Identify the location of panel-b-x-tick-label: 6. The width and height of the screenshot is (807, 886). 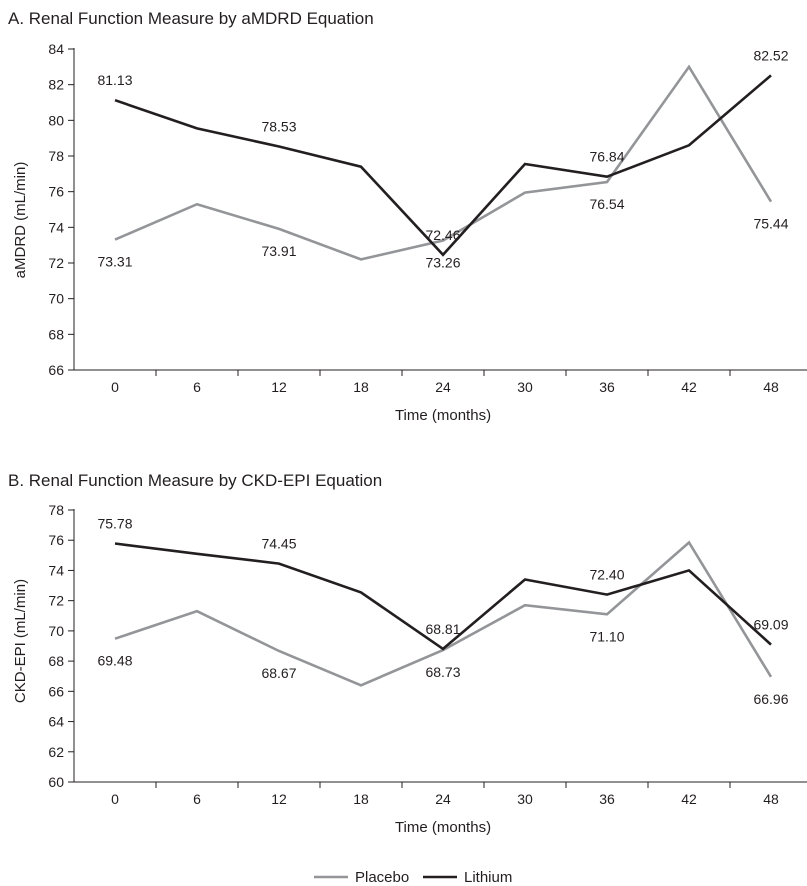
(197, 799).